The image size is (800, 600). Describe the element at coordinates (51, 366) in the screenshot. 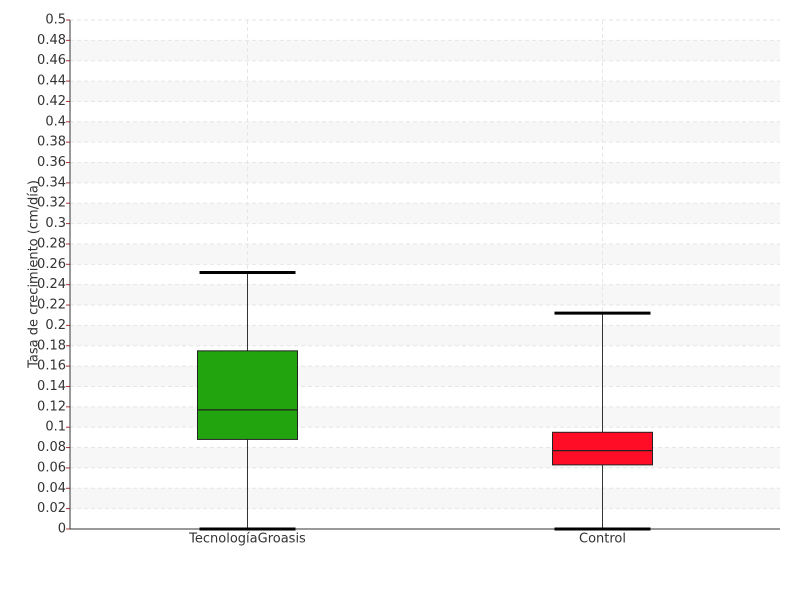

I see `y-tick-label: 0.16` at that location.